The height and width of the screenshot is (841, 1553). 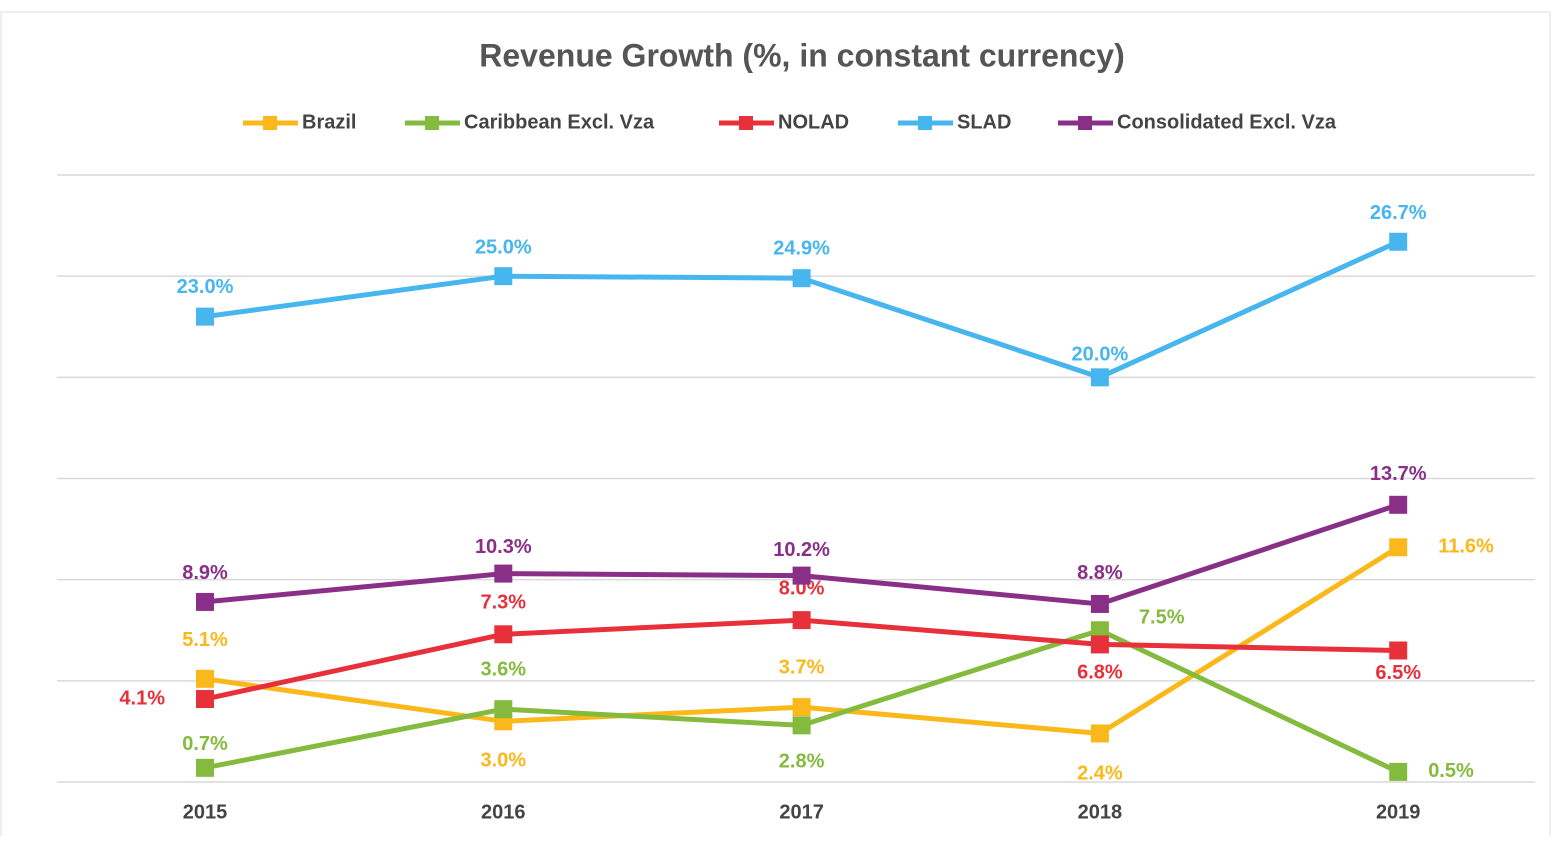 I want to click on data-label: 7.3%, so click(x=504, y=603).